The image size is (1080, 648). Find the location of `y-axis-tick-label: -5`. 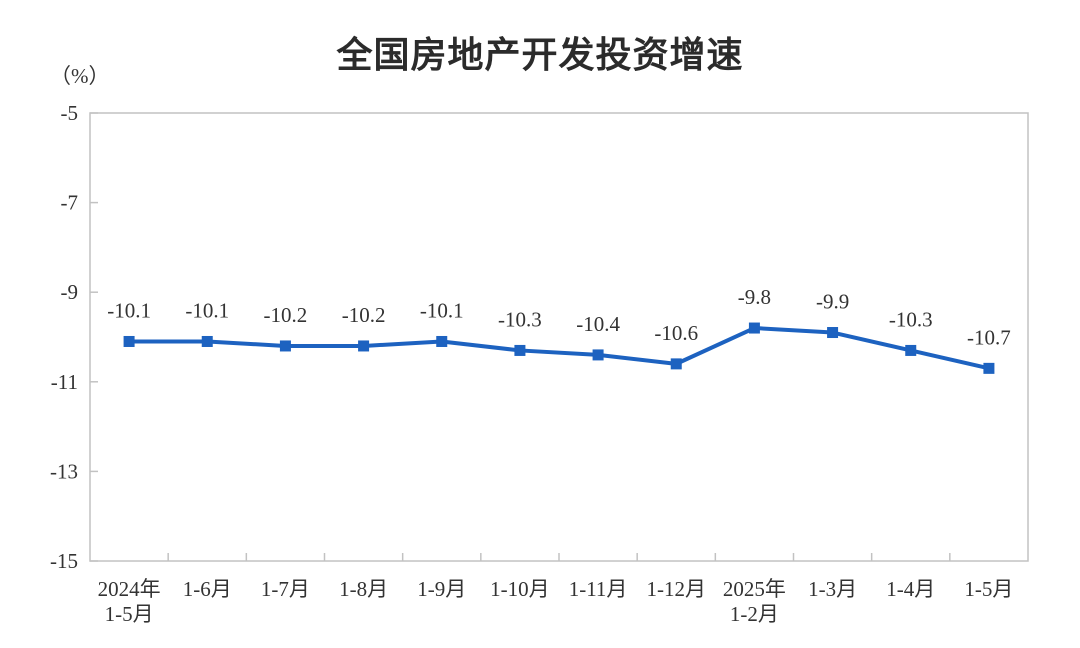

y-axis-tick-label: -5 is located at coordinates (70, 113).